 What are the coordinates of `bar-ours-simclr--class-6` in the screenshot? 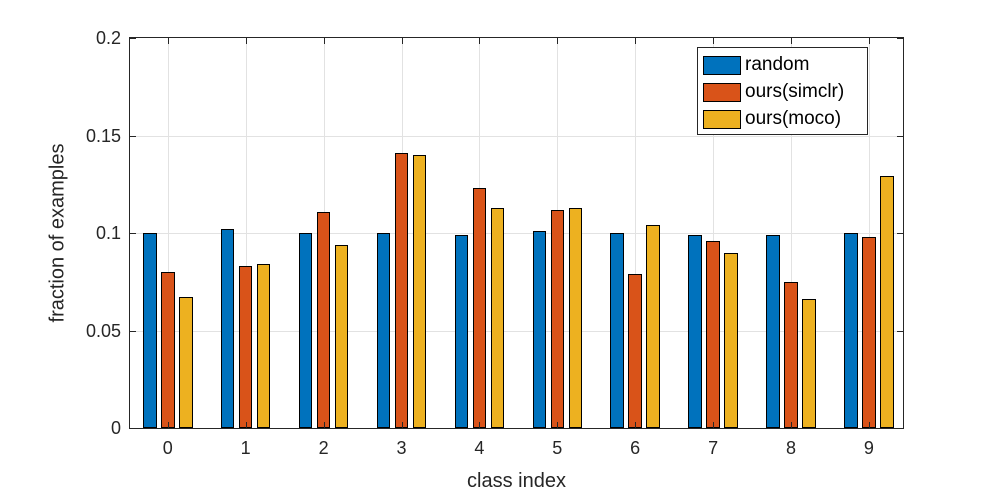 It's located at (635, 350).